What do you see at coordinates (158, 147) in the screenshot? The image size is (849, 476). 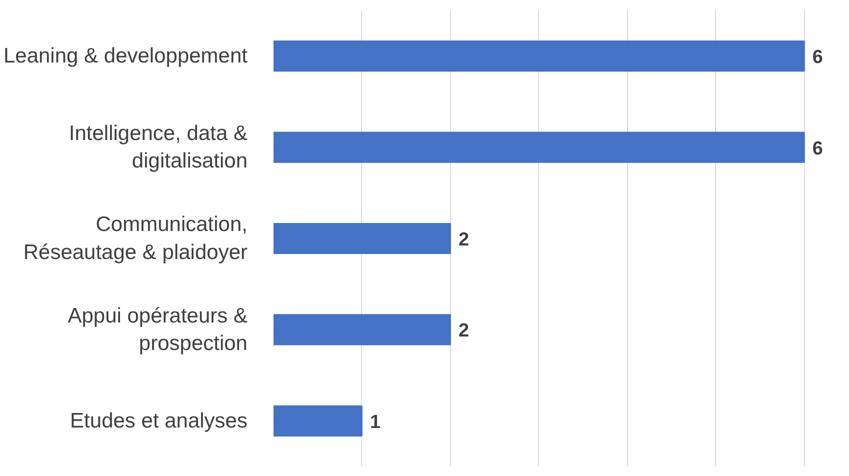 I see `y-tick-label: Intelligence, data & digitalisation` at bounding box center [158, 147].